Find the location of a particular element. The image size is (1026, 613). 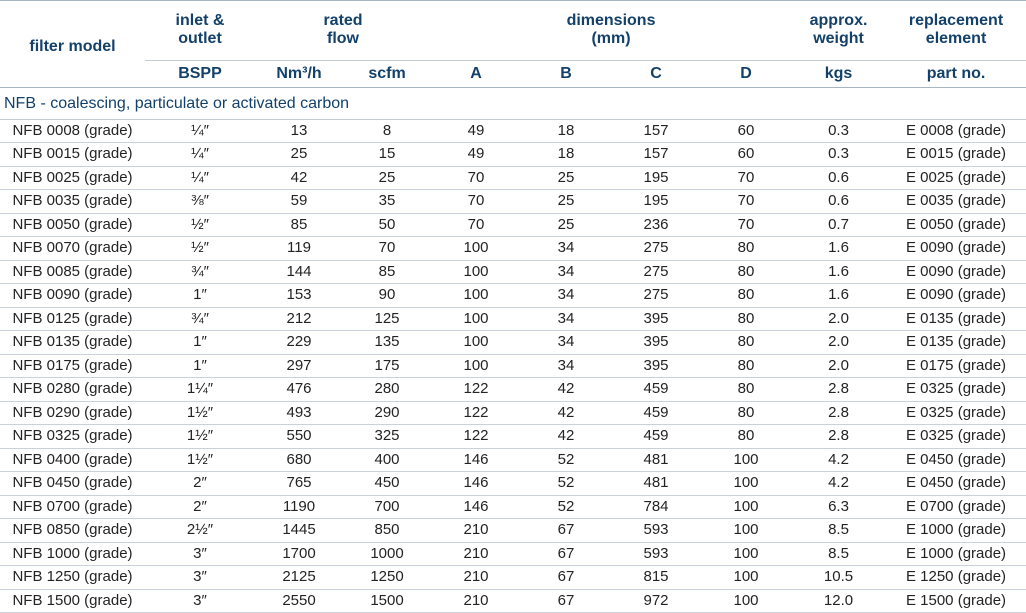

cell-dim-b: 25 is located at coordinates (566, 177).